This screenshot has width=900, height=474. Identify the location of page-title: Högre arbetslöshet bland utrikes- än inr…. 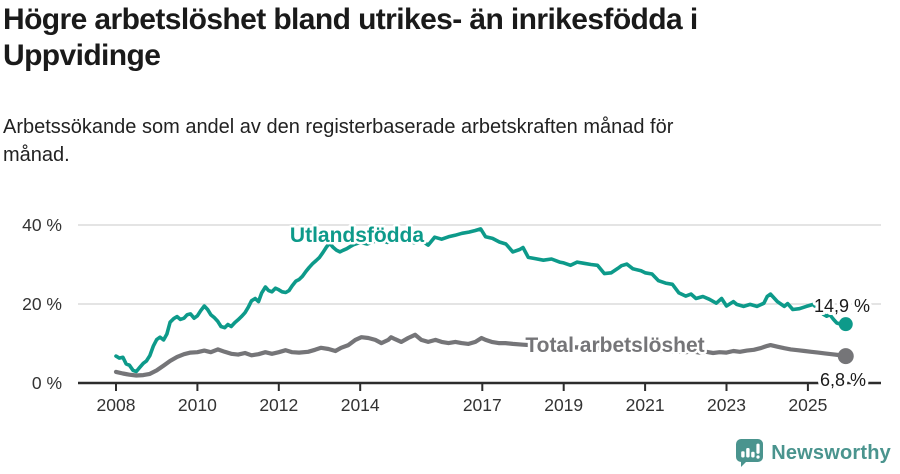
(350, 37).